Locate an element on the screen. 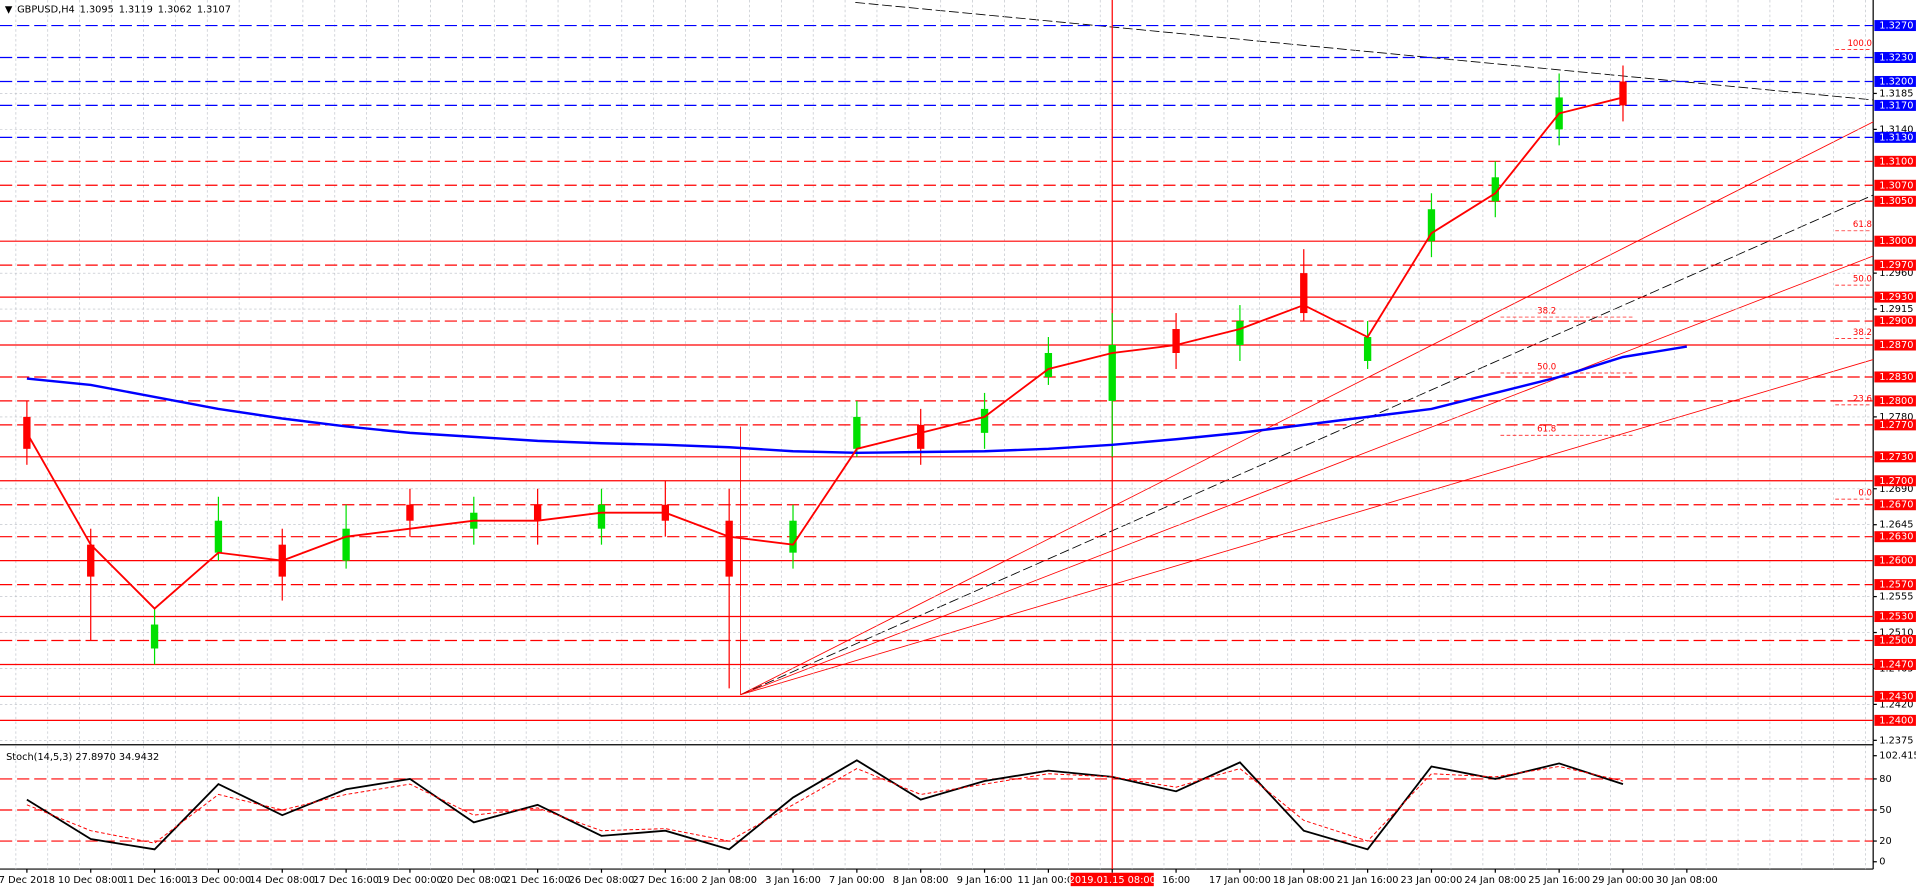  price-level-label: 1.3100 is located at coordinates (1896, 161).